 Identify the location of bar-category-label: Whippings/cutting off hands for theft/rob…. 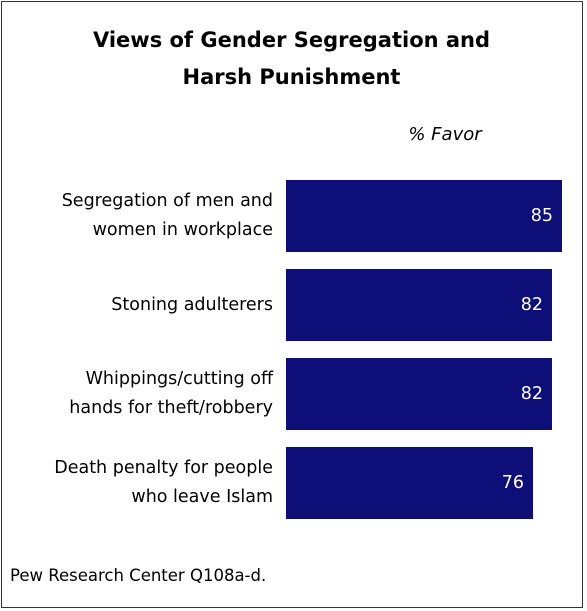
(141, 394).